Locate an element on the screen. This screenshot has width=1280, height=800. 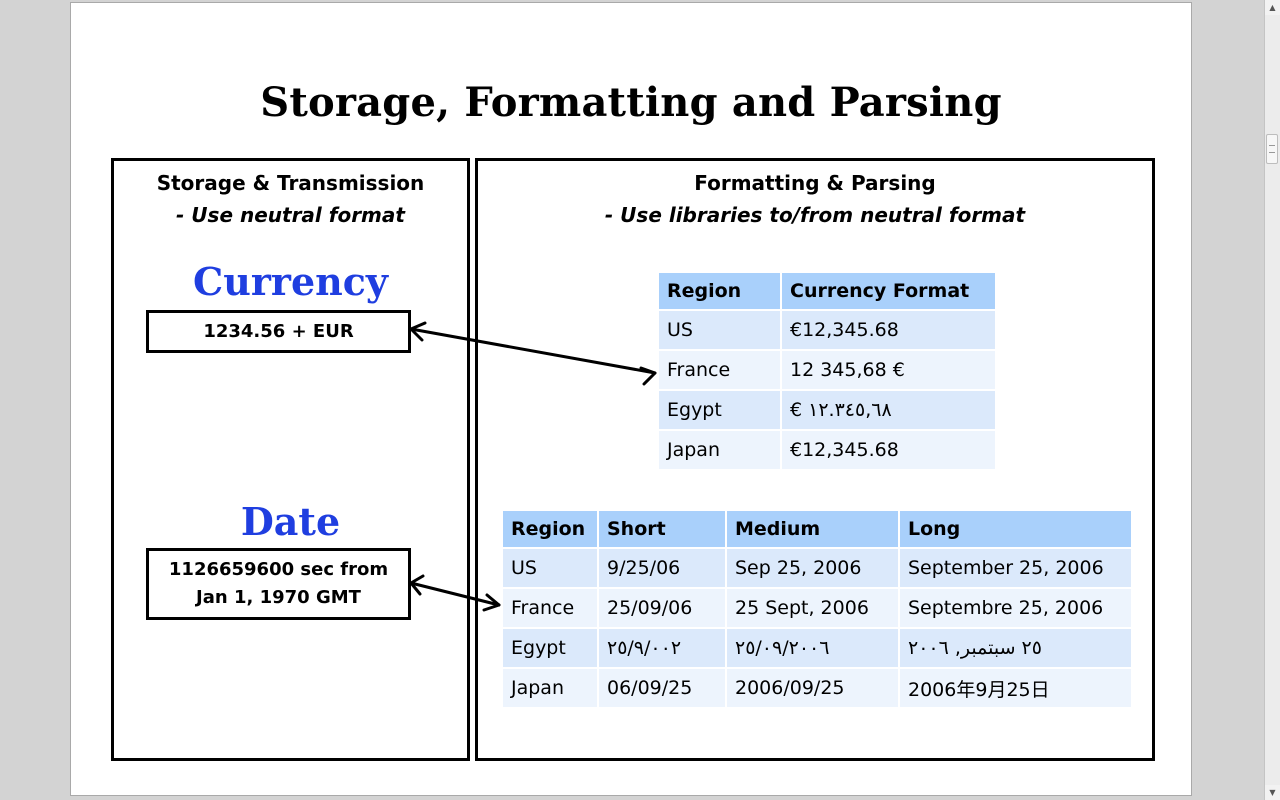
table-header-cell: Short is located at coordinates (662, 529).